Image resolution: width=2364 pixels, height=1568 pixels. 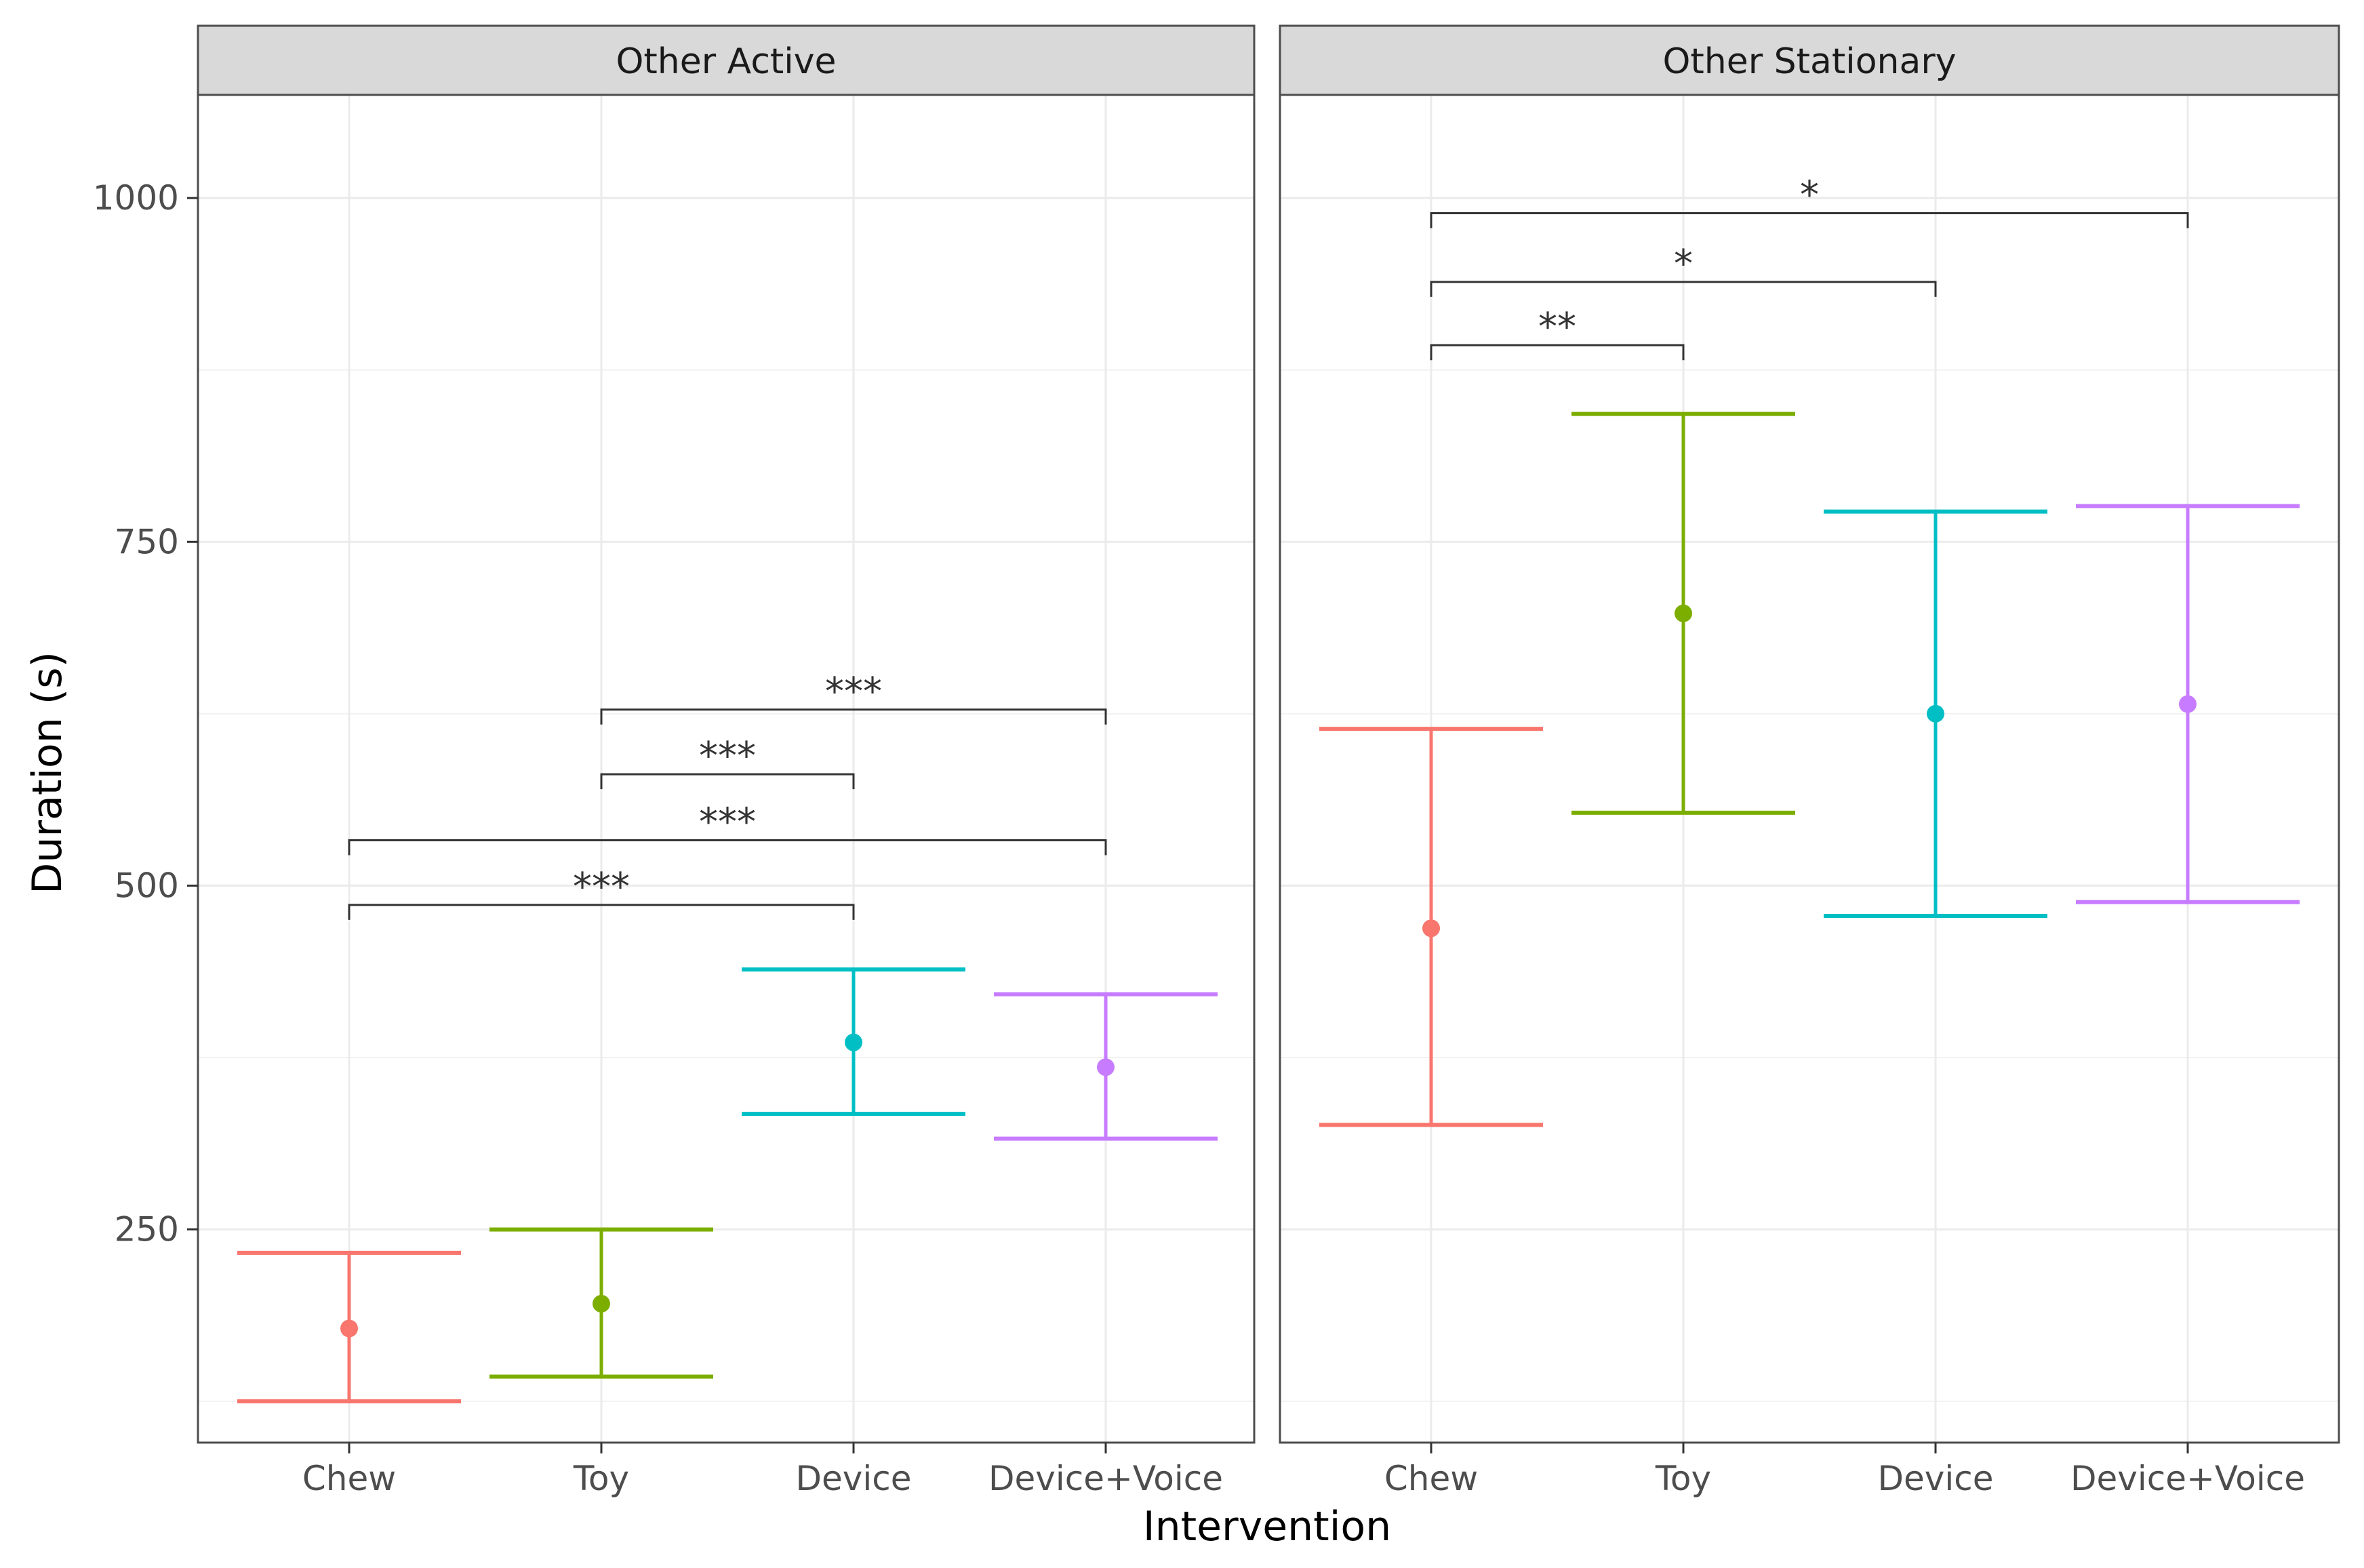 I want to click on significance-bracket: **, so click(x=1557, y=333).